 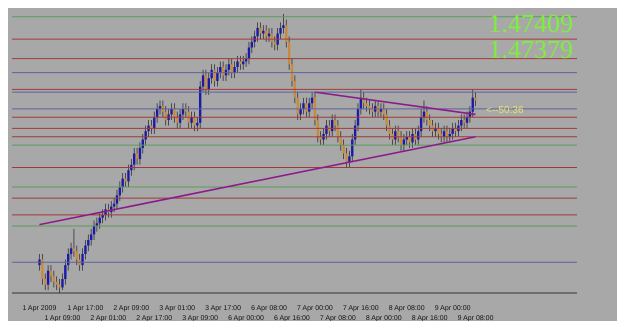 What do you see at coordinates (530, 23) in the screenshot?
I see `text: 1.47409` at bounding box center [530, 23].